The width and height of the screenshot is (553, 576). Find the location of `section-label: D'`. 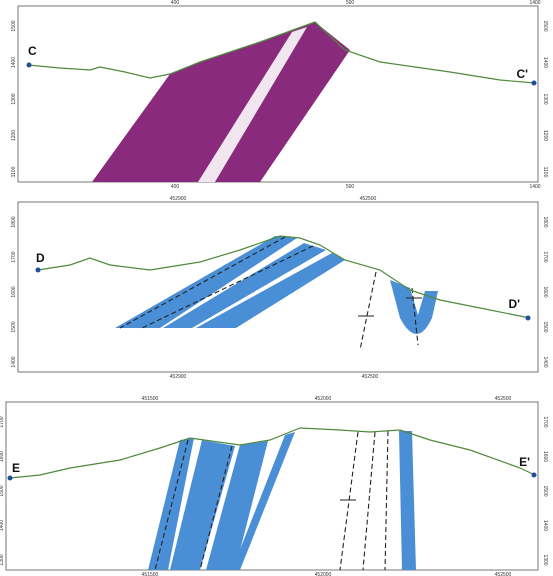

section-label: D' is located at coordinates (514, 304).